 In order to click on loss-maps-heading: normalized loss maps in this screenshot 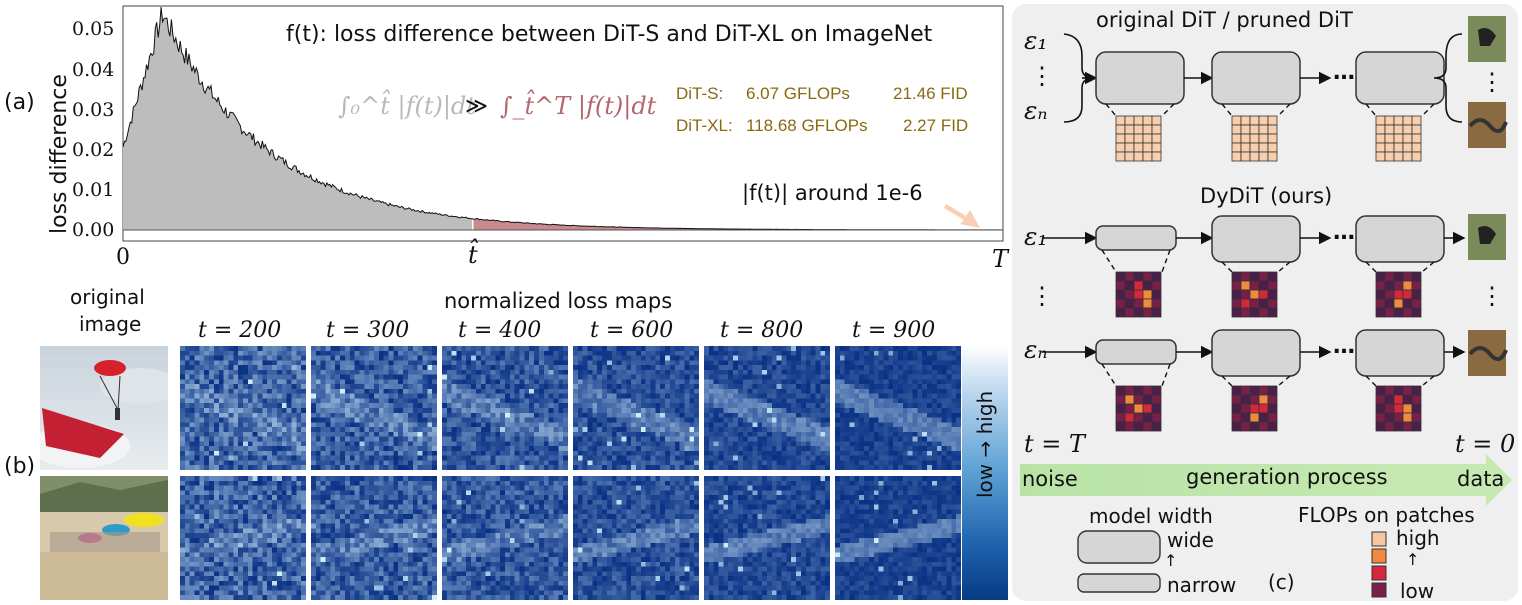, I will do `click(558, 301)`.